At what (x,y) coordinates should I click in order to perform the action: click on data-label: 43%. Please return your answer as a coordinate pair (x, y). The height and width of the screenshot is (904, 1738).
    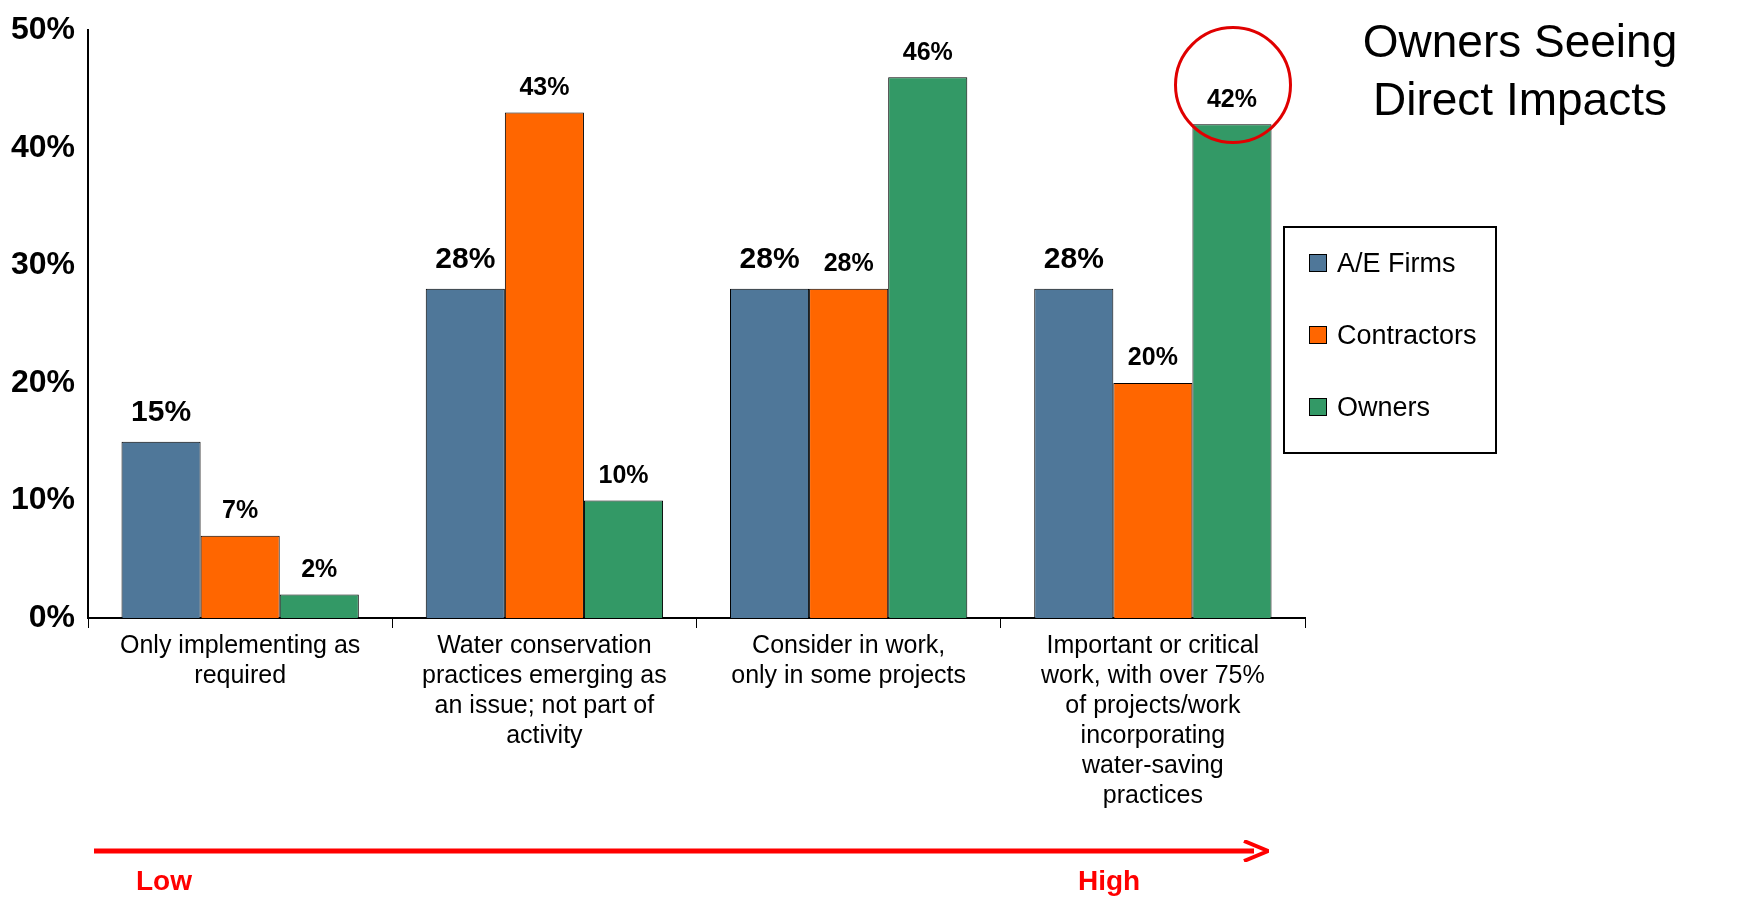
    Looking at the image, I should click on (544, 85).